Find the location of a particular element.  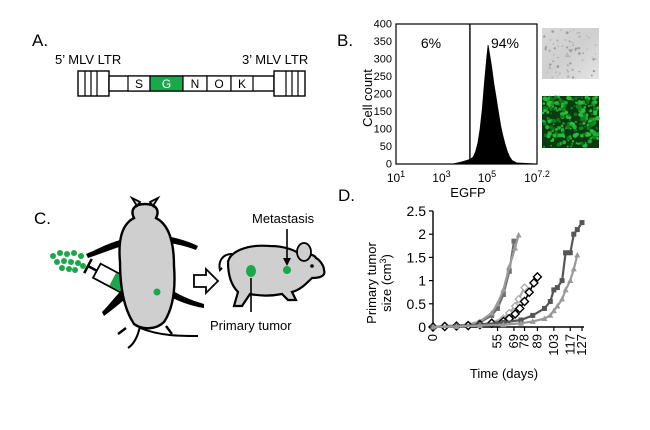

segment-o-label: O is located at coordinates (218, 84).